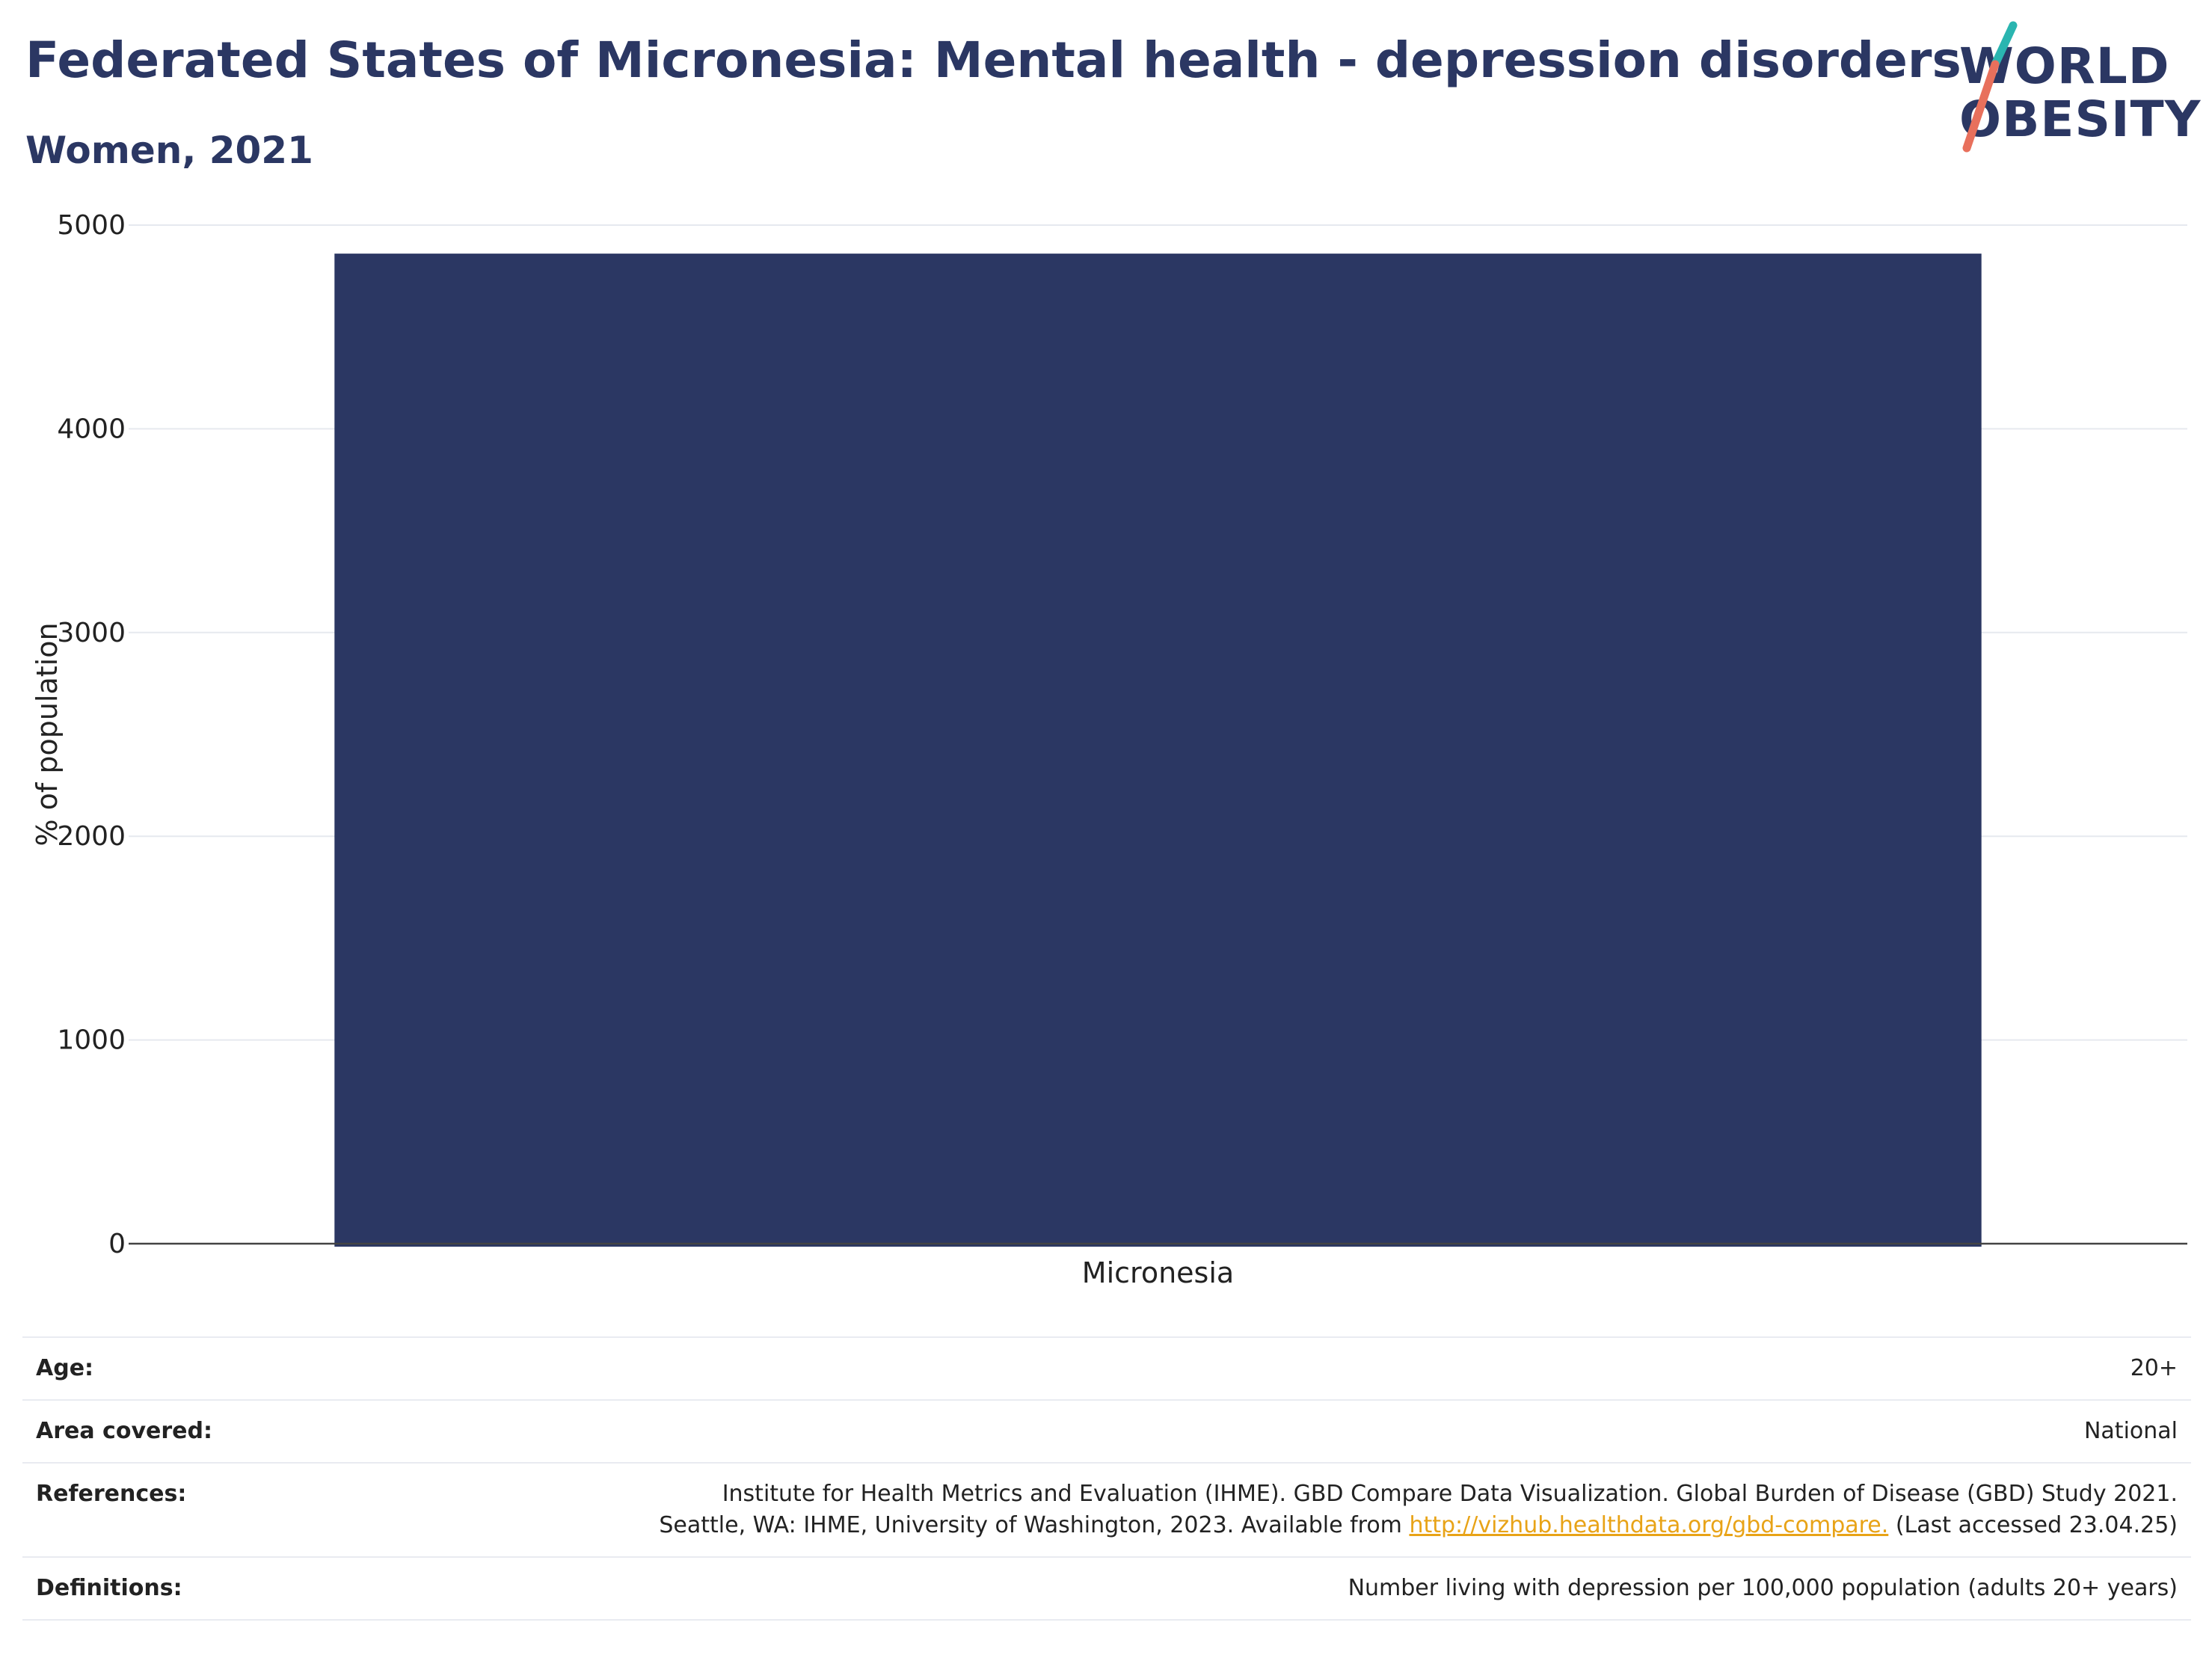 This screenshot has width=2212, height=1655. I want to click on meta-row-area: Area covered: National, so click(1106, 1432).